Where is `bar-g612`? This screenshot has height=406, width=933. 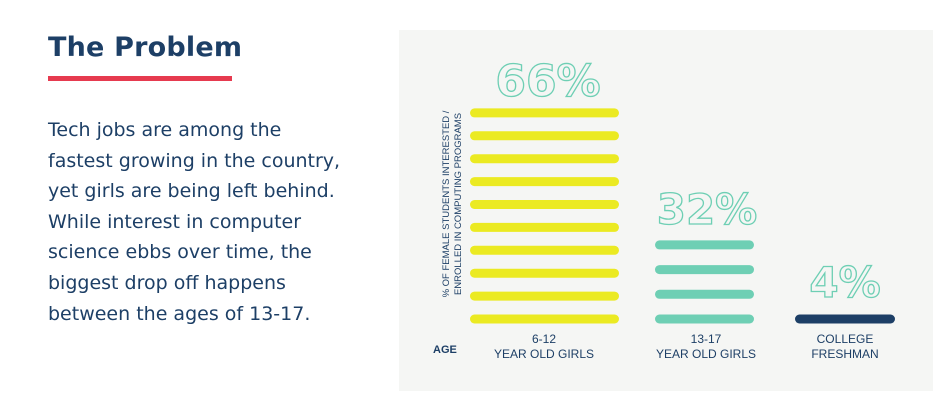
bar-g612 is located at coordinates (544, 216).